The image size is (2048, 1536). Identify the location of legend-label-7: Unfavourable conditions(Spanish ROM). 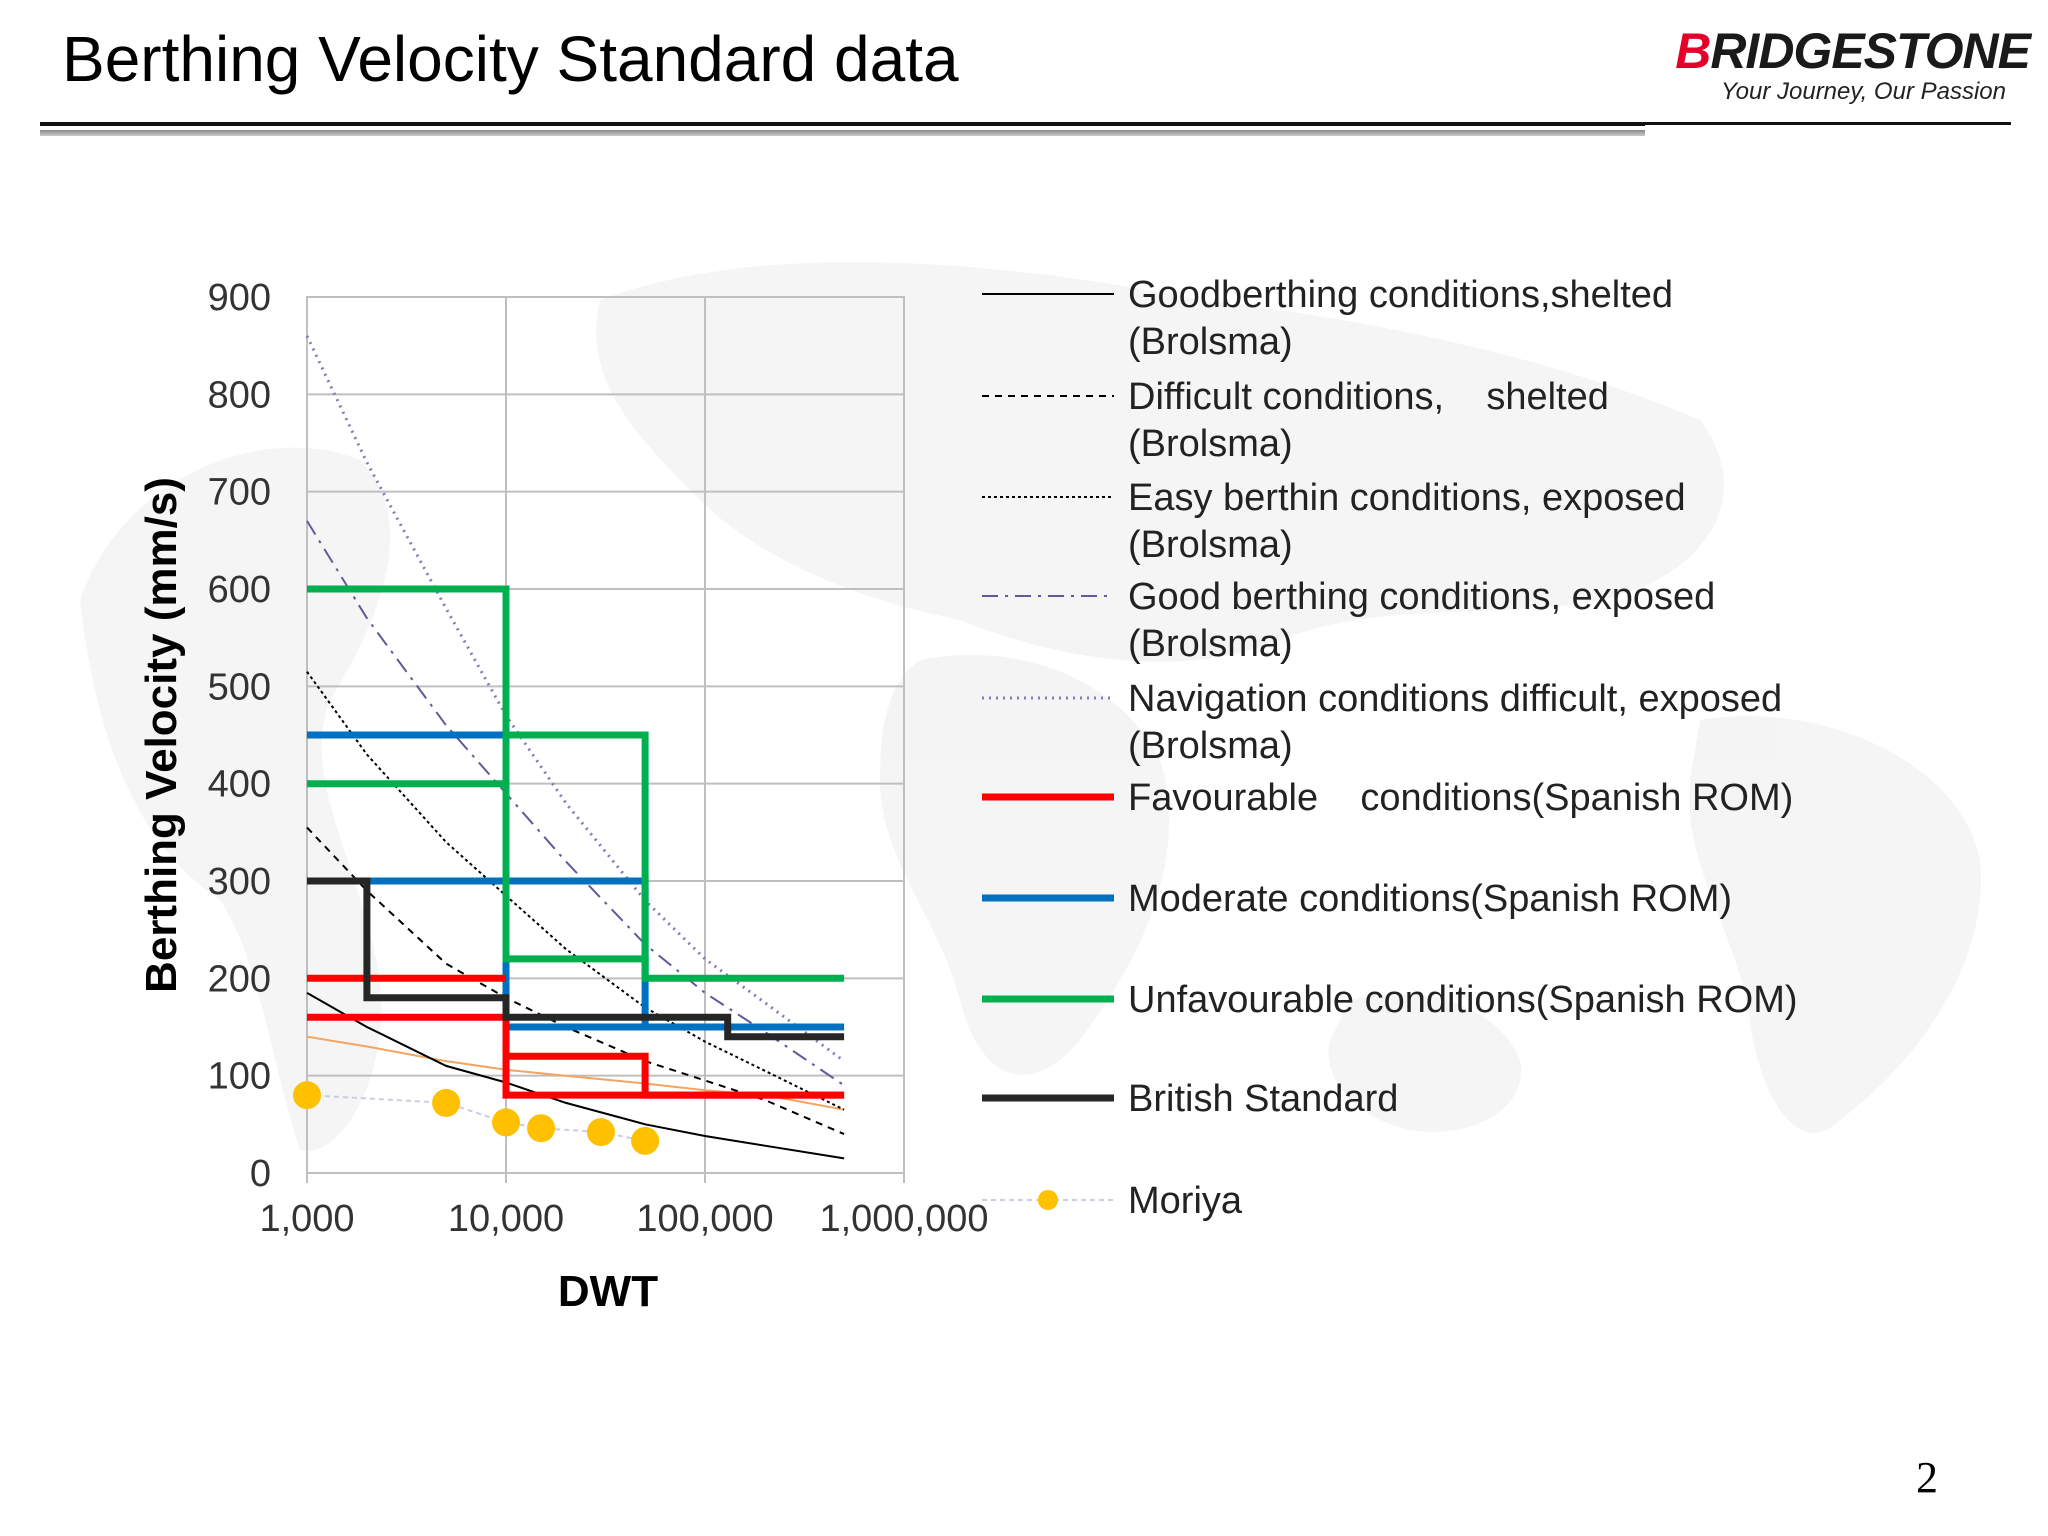
(1463, 1000).